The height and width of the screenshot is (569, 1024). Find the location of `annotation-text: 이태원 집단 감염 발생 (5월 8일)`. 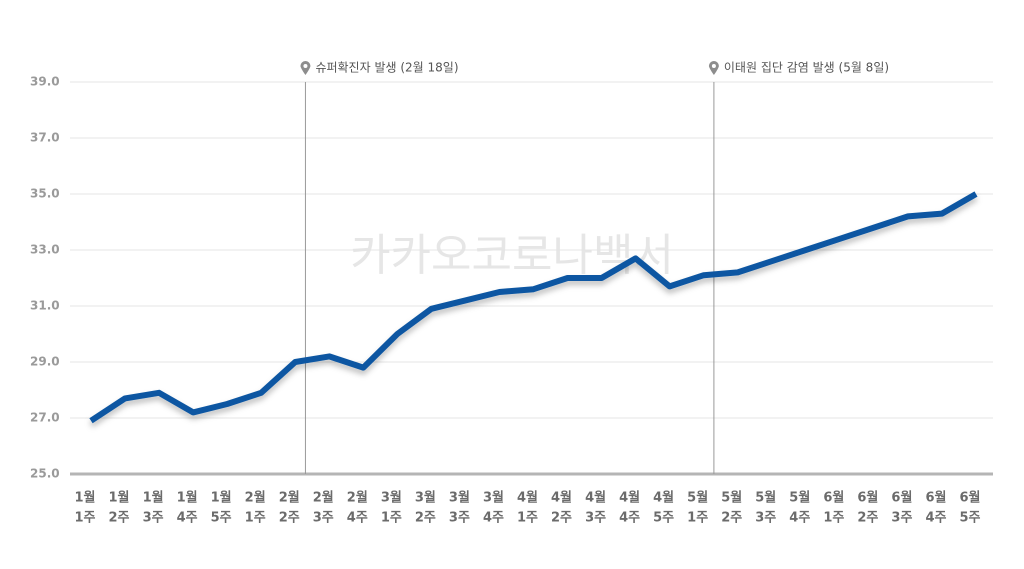

annotation-text: 이태원 집단 감염 발생 (5월 8일) is located at coordinates (806, 68).